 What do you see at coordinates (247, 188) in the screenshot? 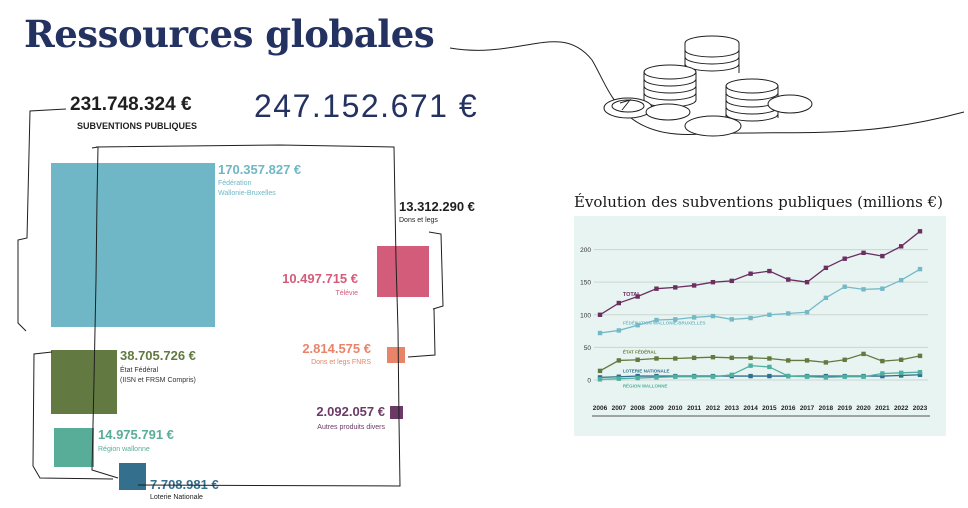
I see `fwb-label: Fédération Wallonie-Bruxelles` at bounding box center [247, 188].